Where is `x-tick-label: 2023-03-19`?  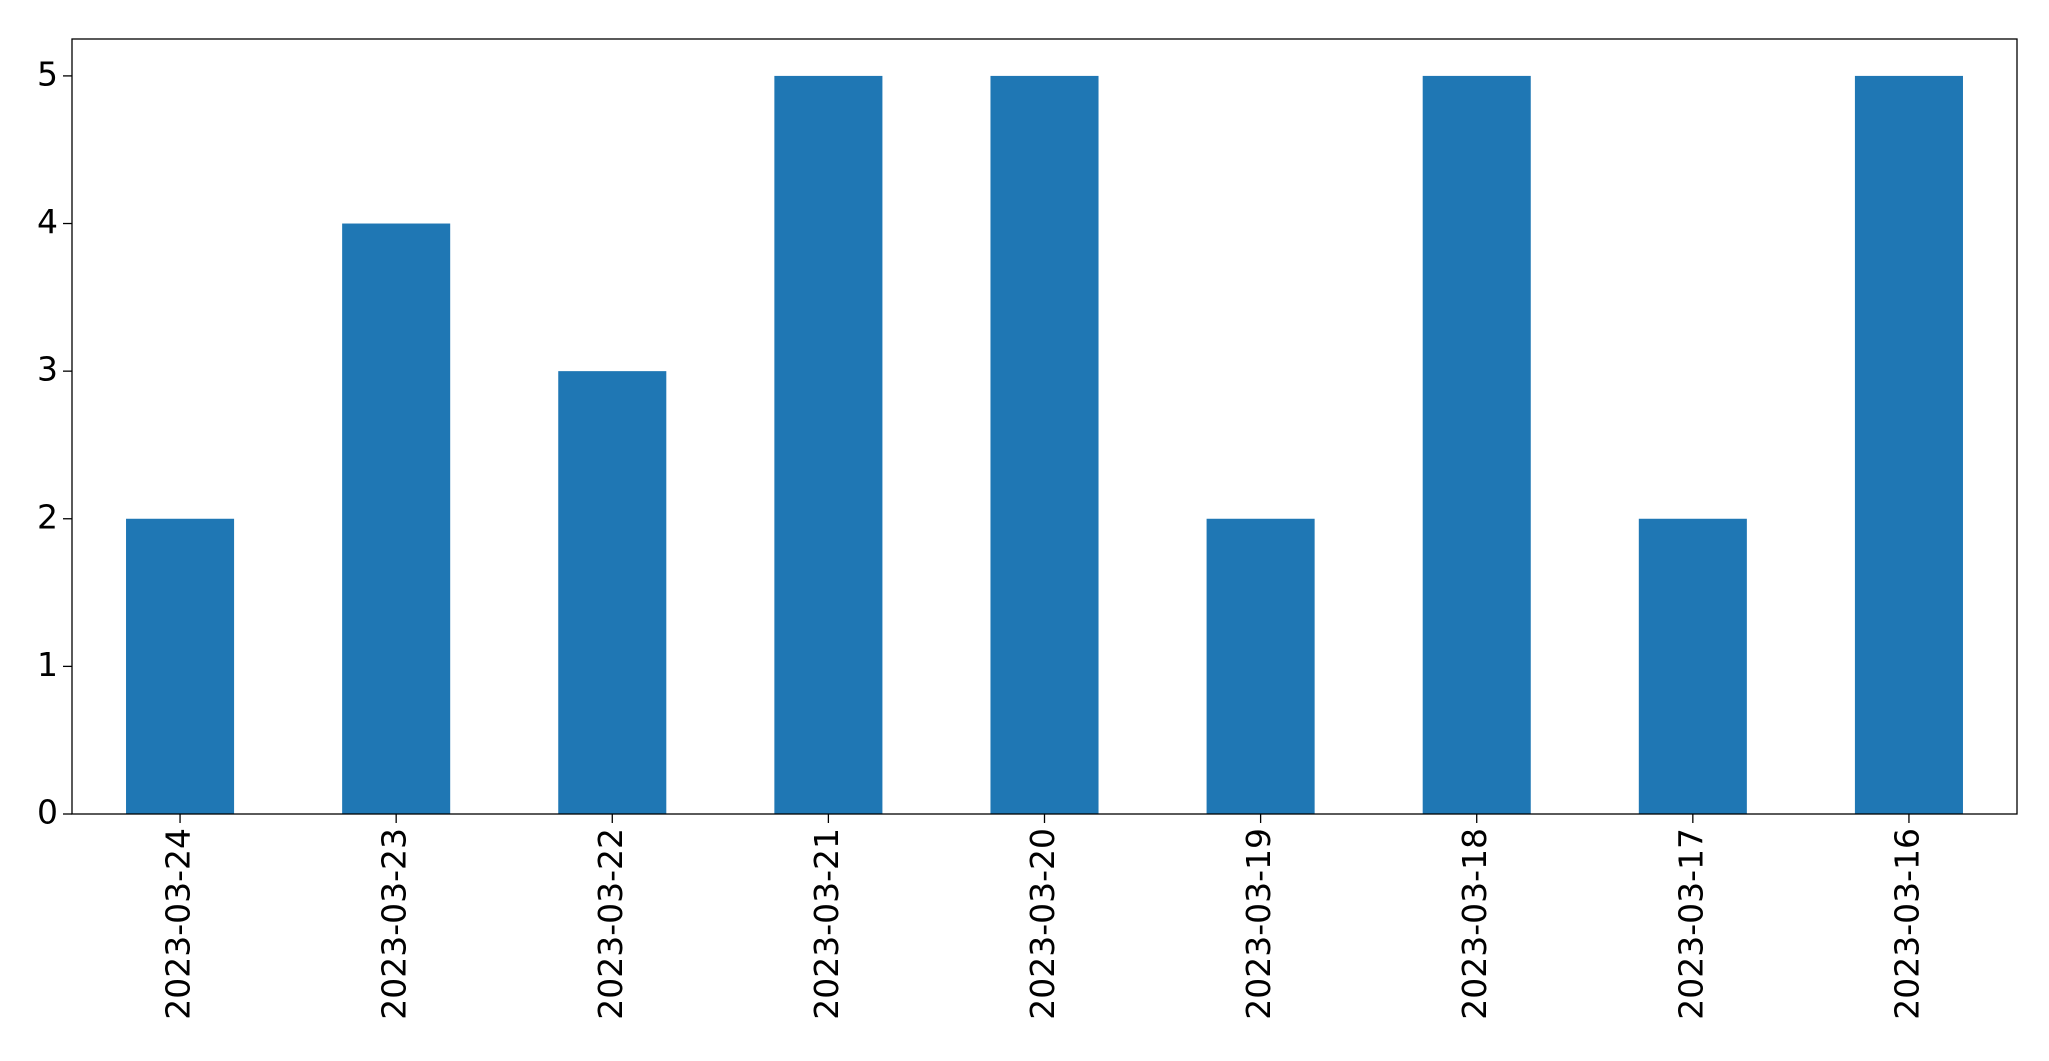 x-tick-label: 2023-03-19 is located at coordinates (1258, 924).